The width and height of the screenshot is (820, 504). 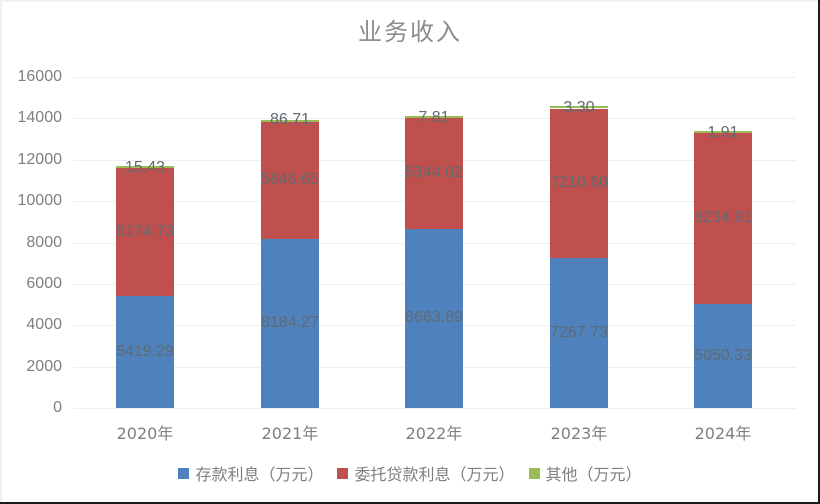 What do you see at coordinates (40, 159) in the screenshot?
I see `y-tick-label: 12000` at bounding box center [40, 159].